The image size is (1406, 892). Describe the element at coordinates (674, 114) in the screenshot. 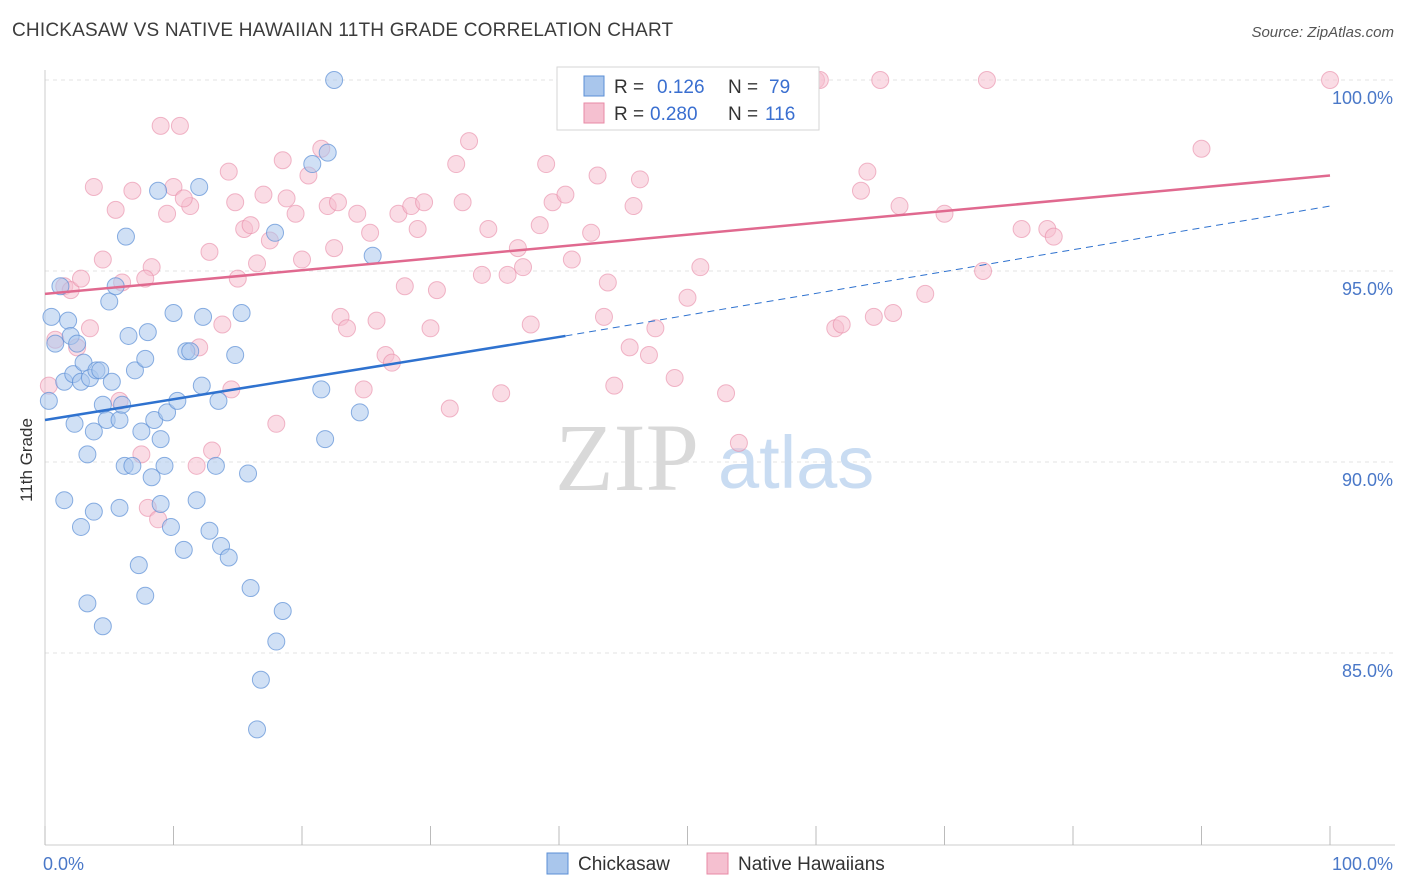

I see `legend-r-value-2: 0.280` at that location.